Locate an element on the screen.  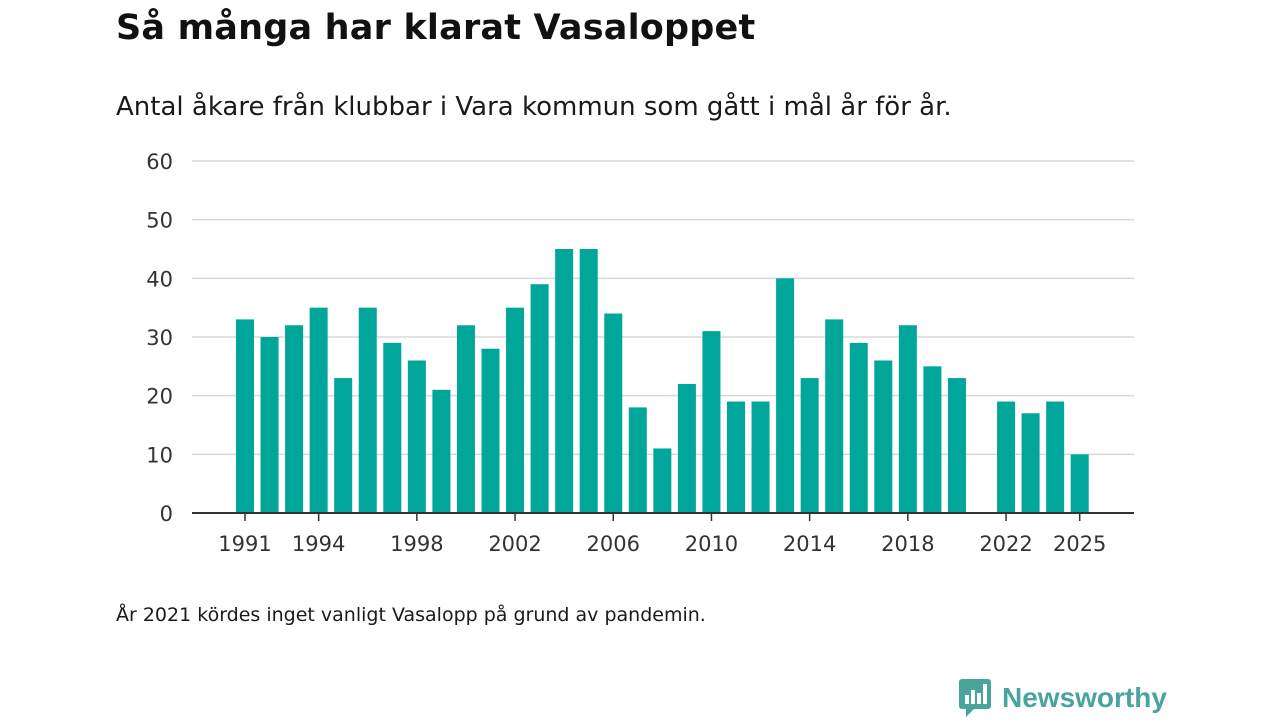
y-tick-label: 40 is located at coordinates (159, 279).